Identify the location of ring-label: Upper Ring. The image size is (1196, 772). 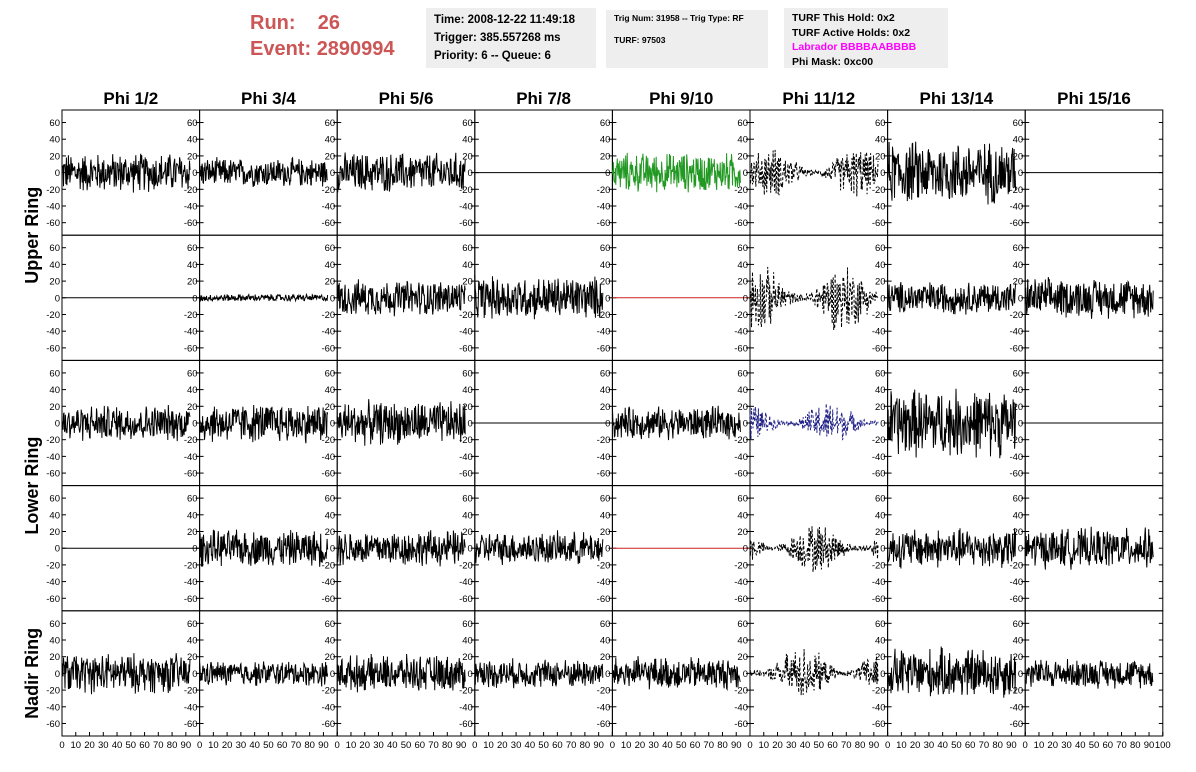
(32, 235).